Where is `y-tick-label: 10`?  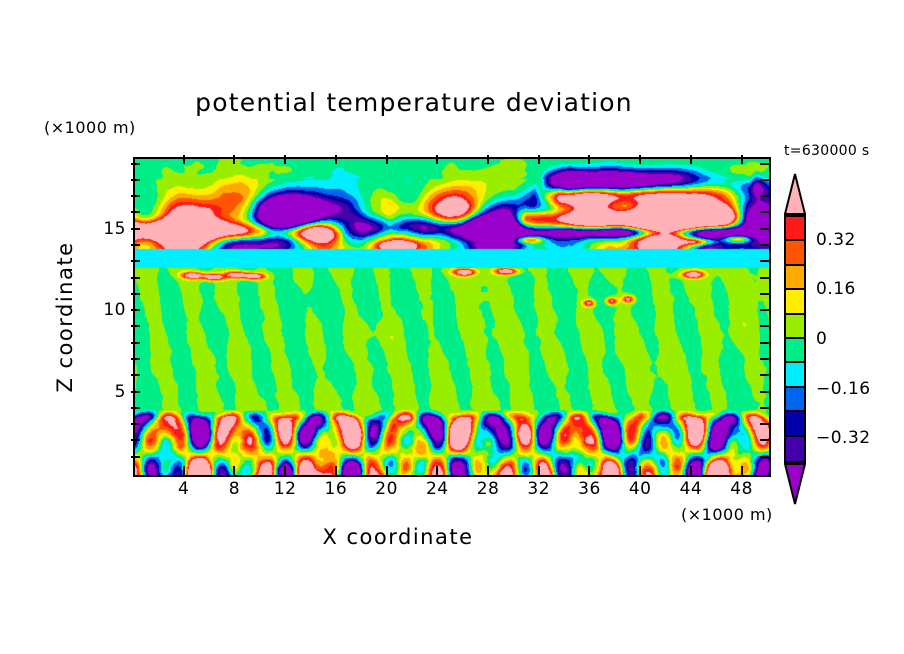 y-tick-label: 10 is located at coordinates (114, 310).